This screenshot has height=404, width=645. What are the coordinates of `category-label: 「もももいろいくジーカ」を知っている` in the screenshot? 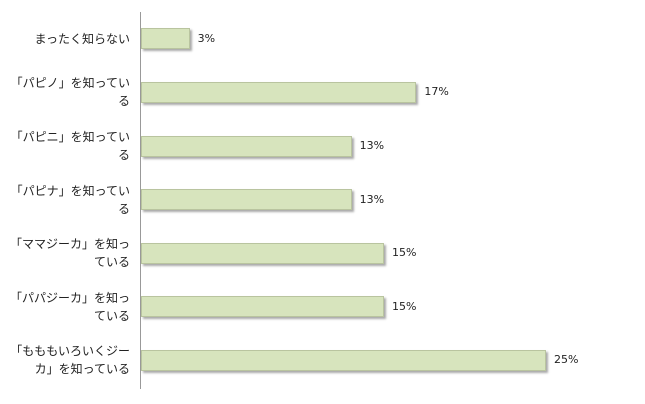 It's located at (70, 360).